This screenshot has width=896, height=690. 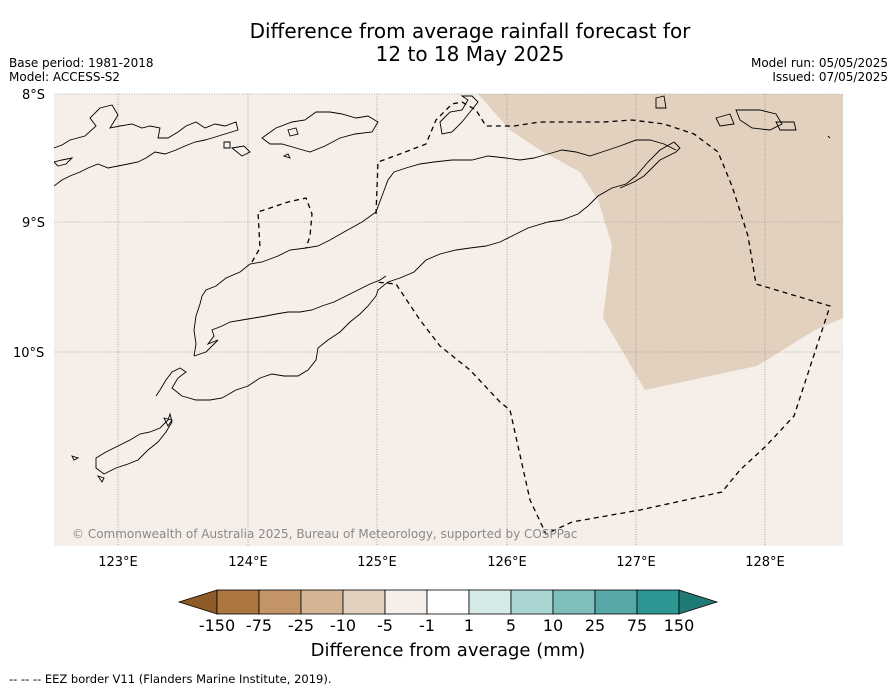 What do you see at coordinates (470, 54) in the screenshot?
I see `title-line-2: 12 to 18 May 2025` at bounding box center [470, 54].